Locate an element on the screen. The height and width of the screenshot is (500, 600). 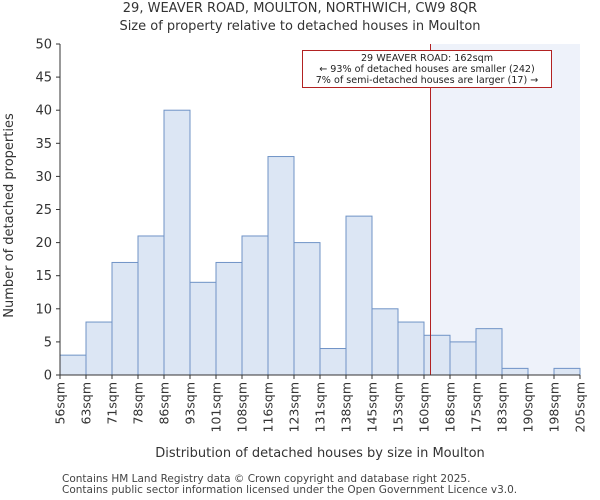
y-tick-label: 30 is located at coordinates (43, 177).